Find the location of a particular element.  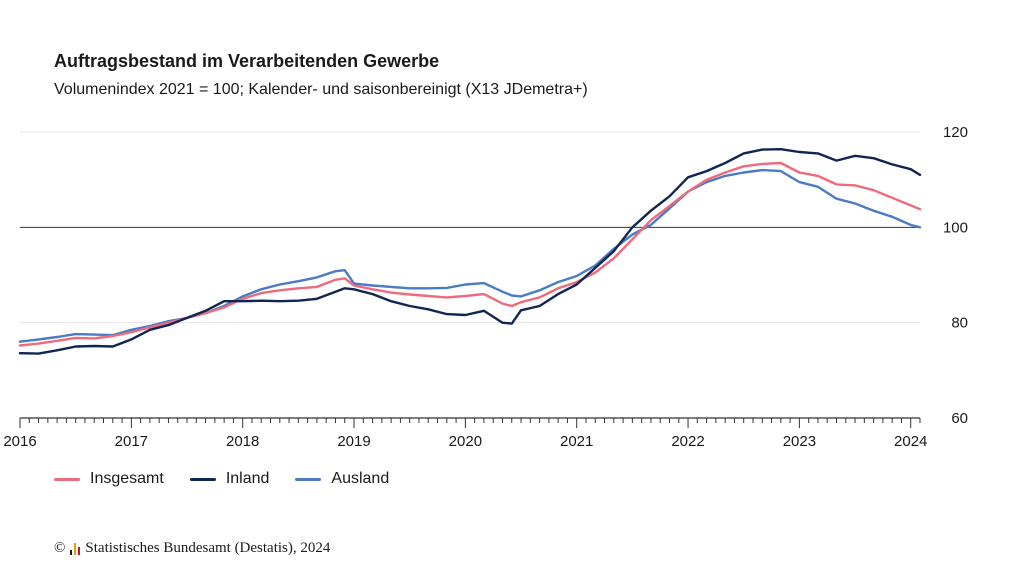

legend-item-insgesamt: Insgesamt is located at coordinates (109, 479).